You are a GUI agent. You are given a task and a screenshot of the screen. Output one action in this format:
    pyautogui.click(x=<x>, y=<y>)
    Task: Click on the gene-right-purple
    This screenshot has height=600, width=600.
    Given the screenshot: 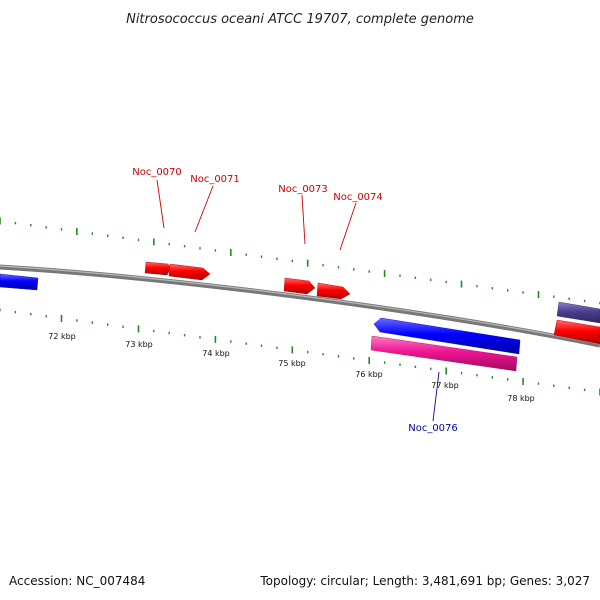 What is the action you would take?
    pyautogui.click(x=578, y=312)
    